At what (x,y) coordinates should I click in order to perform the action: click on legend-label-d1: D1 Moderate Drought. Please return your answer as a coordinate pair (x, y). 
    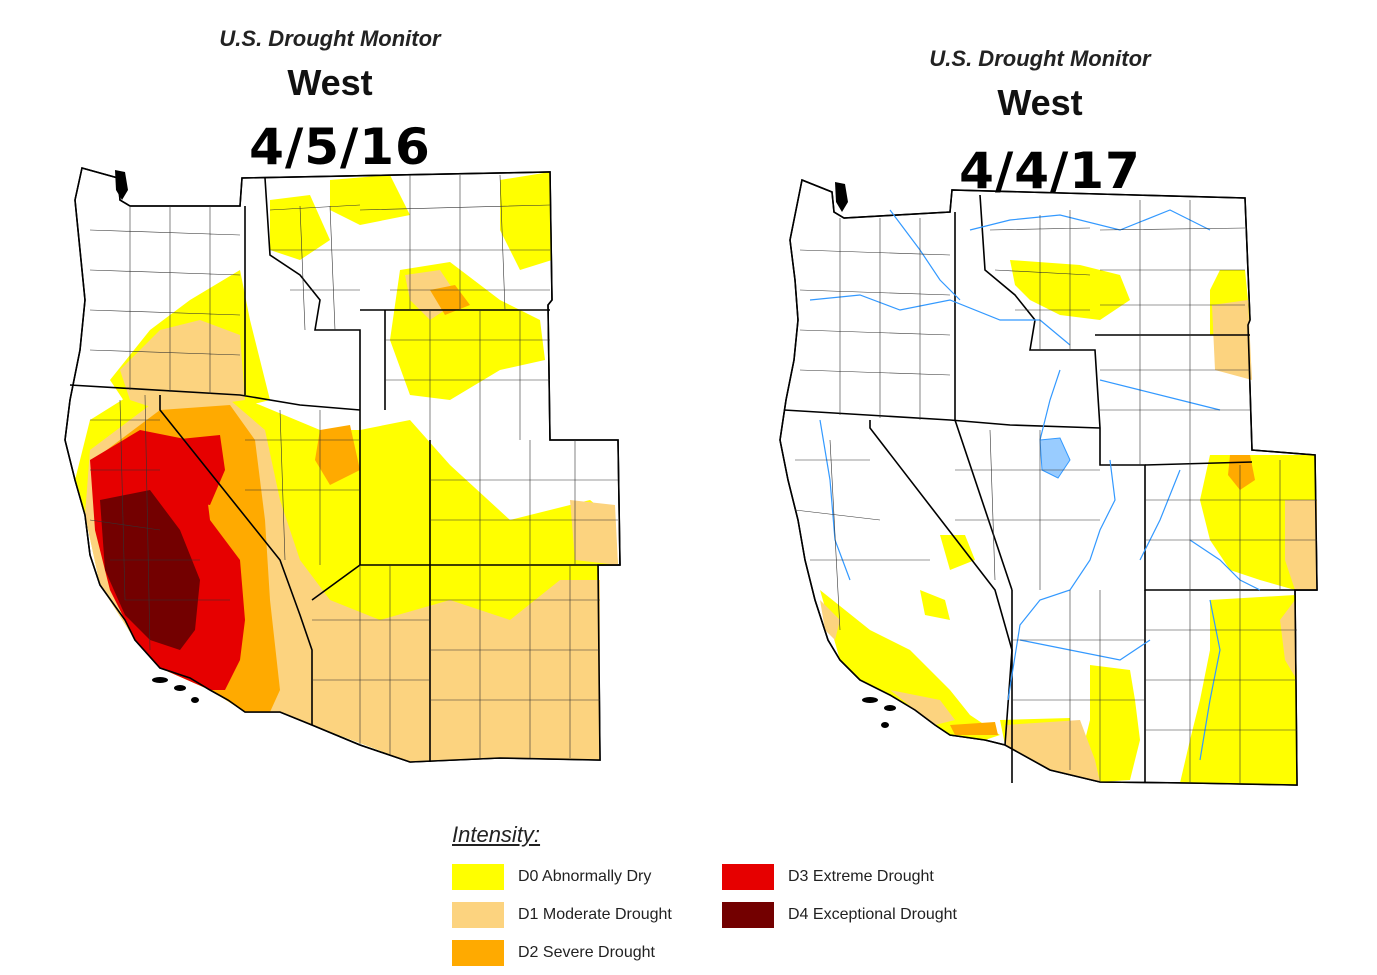
    Looking at the image, I should click on (595, 914).